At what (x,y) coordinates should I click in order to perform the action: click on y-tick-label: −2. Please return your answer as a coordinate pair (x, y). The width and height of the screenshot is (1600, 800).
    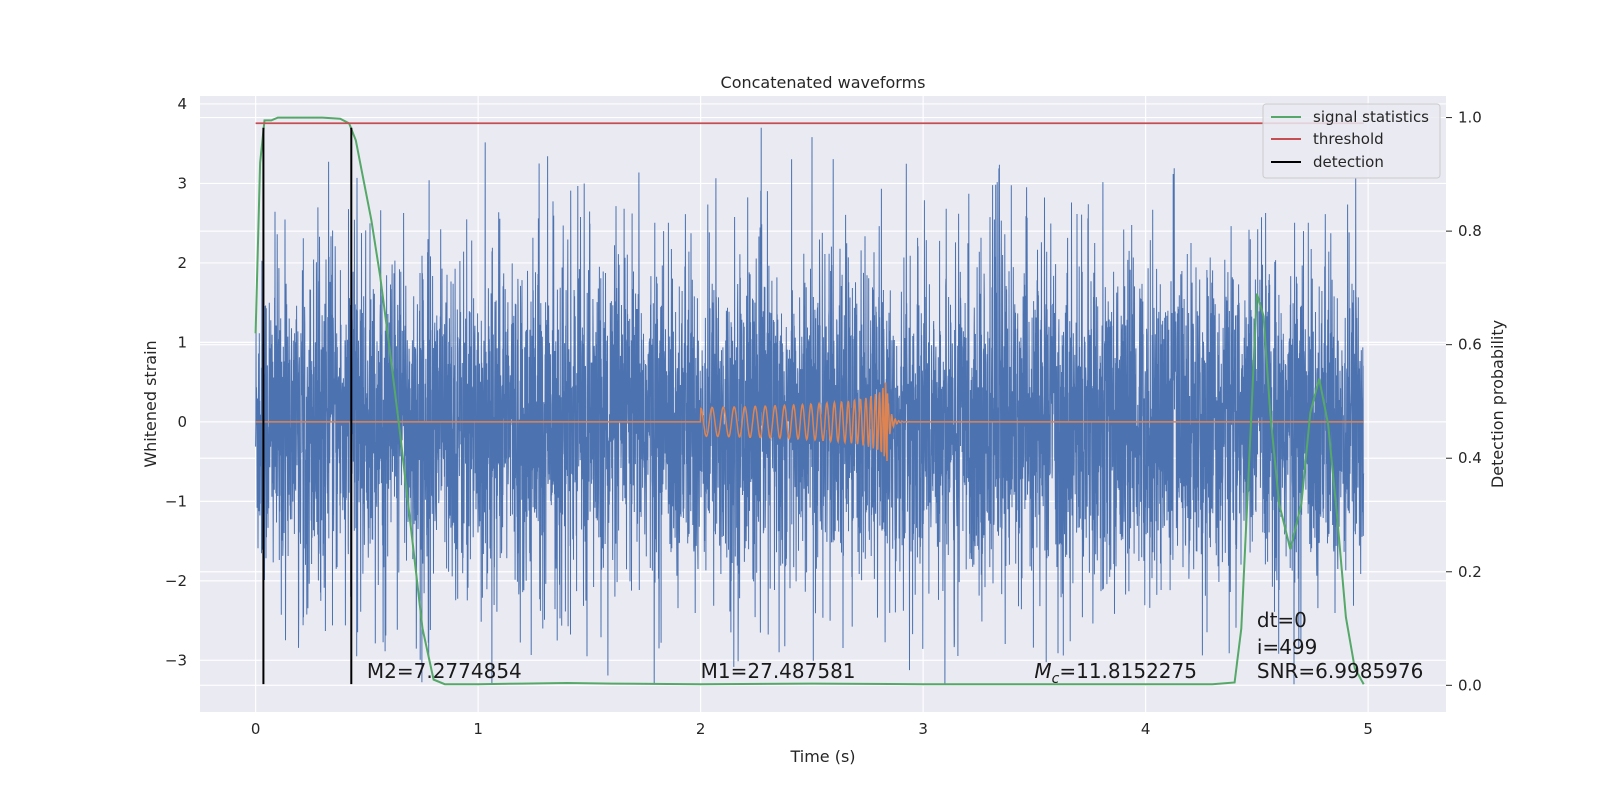
    Looking at the image, I should click on (176, 581).